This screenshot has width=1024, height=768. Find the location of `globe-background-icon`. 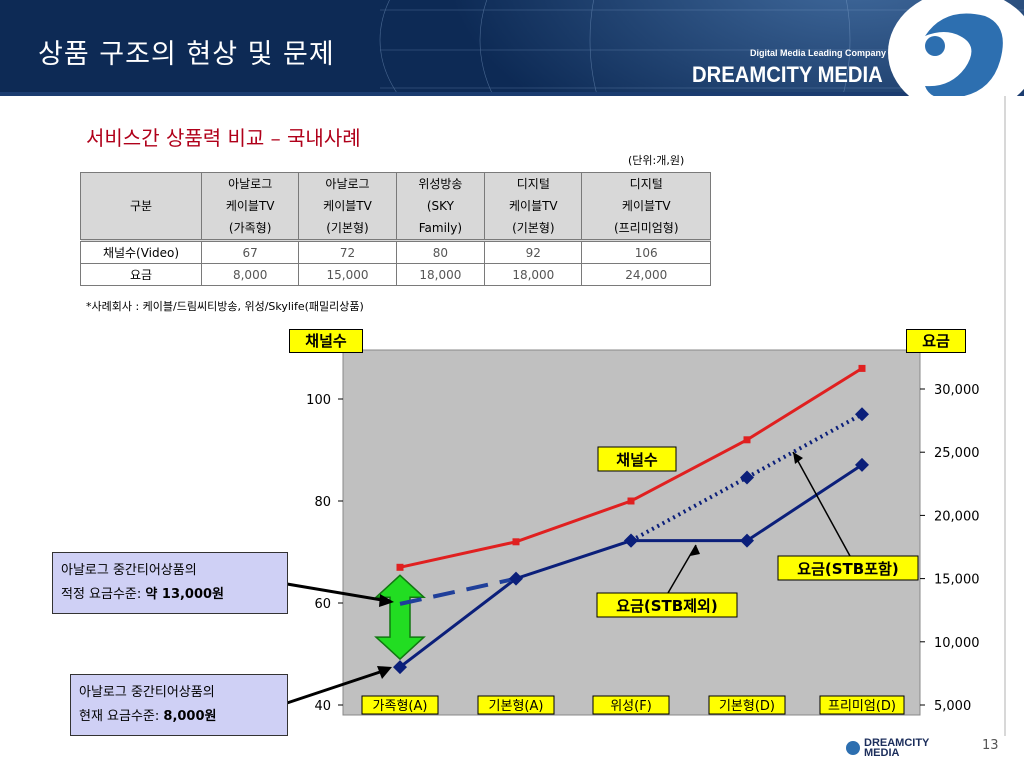

globe-background-icon is located at coordinates (512, 48).